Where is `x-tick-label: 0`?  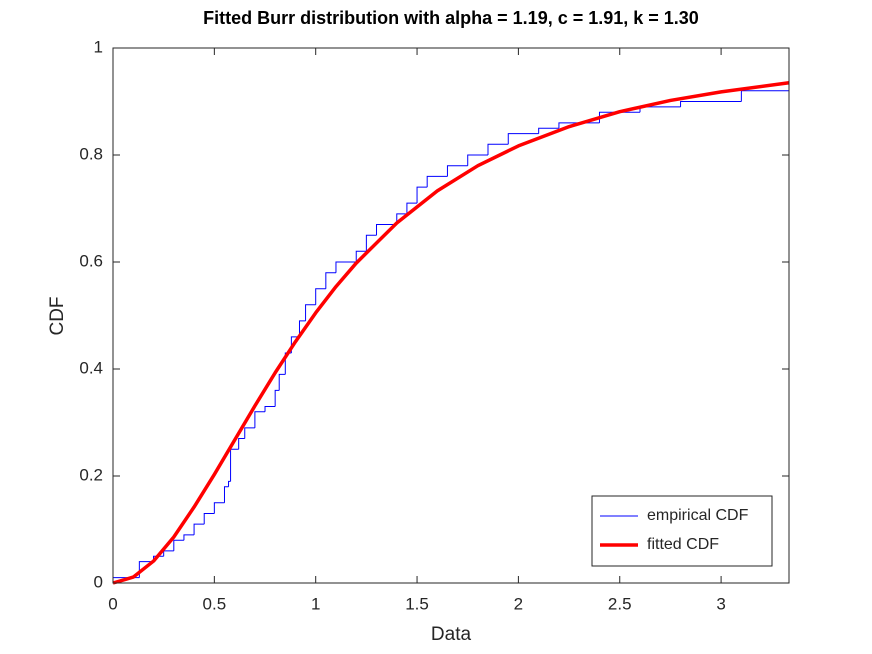 x-tick-label: 0 is located at coordinates (112, 603).